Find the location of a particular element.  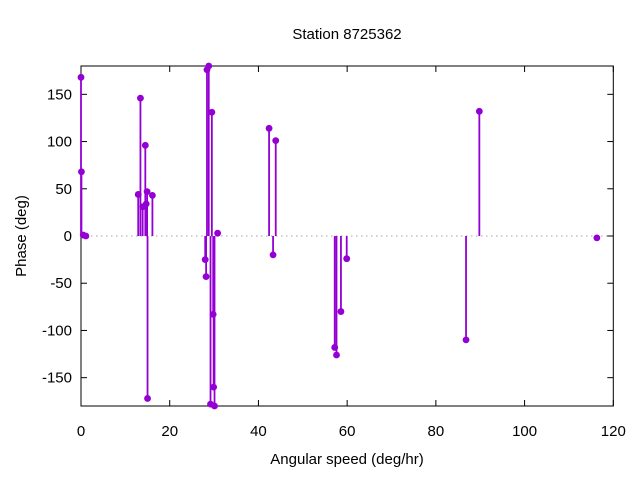

chart-title: Station 8725362 is located at coordinates (346, 34).